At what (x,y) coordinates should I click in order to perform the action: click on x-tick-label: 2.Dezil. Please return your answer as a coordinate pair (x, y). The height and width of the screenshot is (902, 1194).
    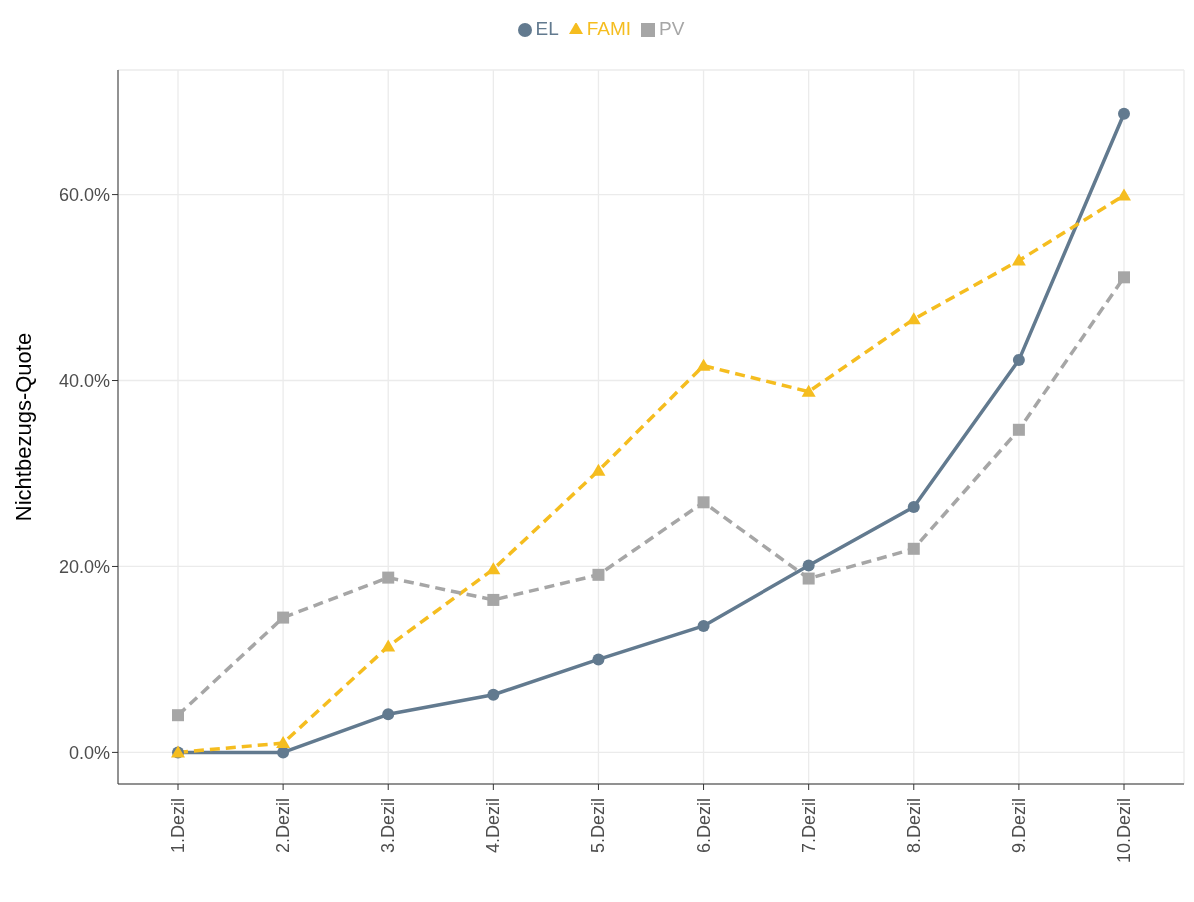
    Looking at the image, I should click on (283, 826).